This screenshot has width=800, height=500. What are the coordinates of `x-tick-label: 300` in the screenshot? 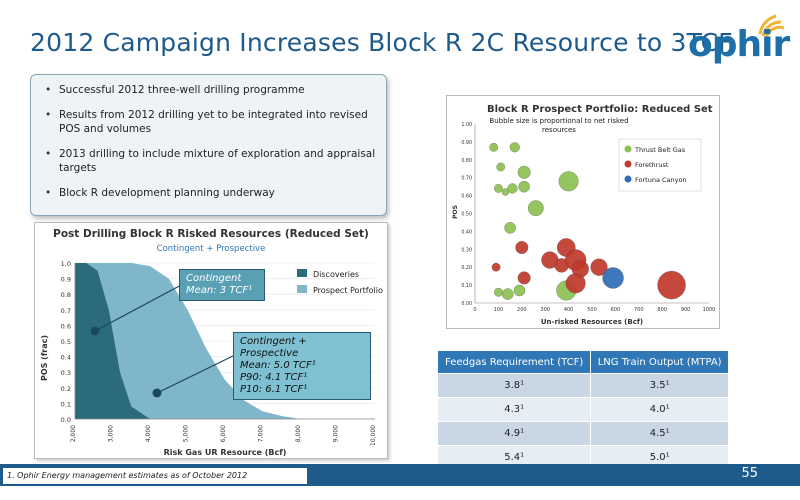 It's located at (545, 310).